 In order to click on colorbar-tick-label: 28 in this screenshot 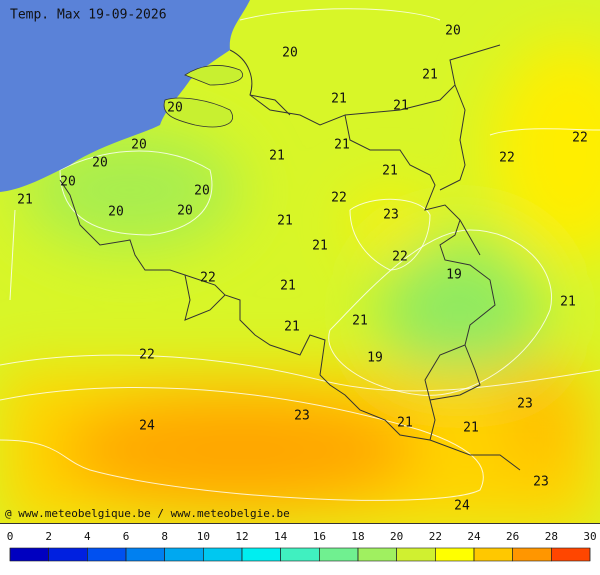, I will do `click(551, 536)`.